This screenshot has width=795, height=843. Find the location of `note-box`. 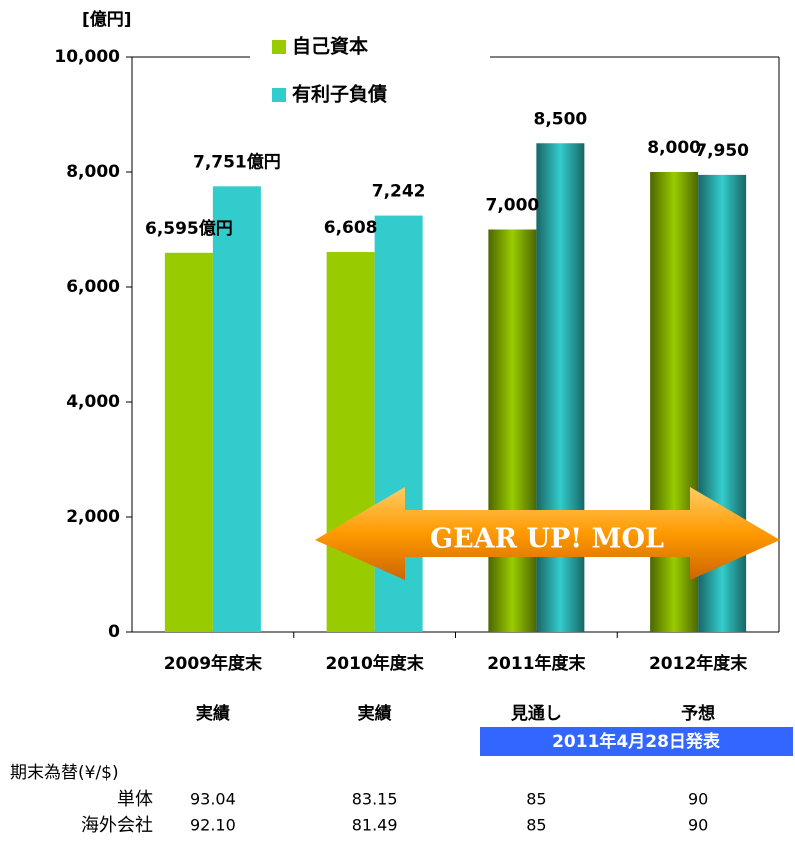

note-box is located at coordinates (636, 741).